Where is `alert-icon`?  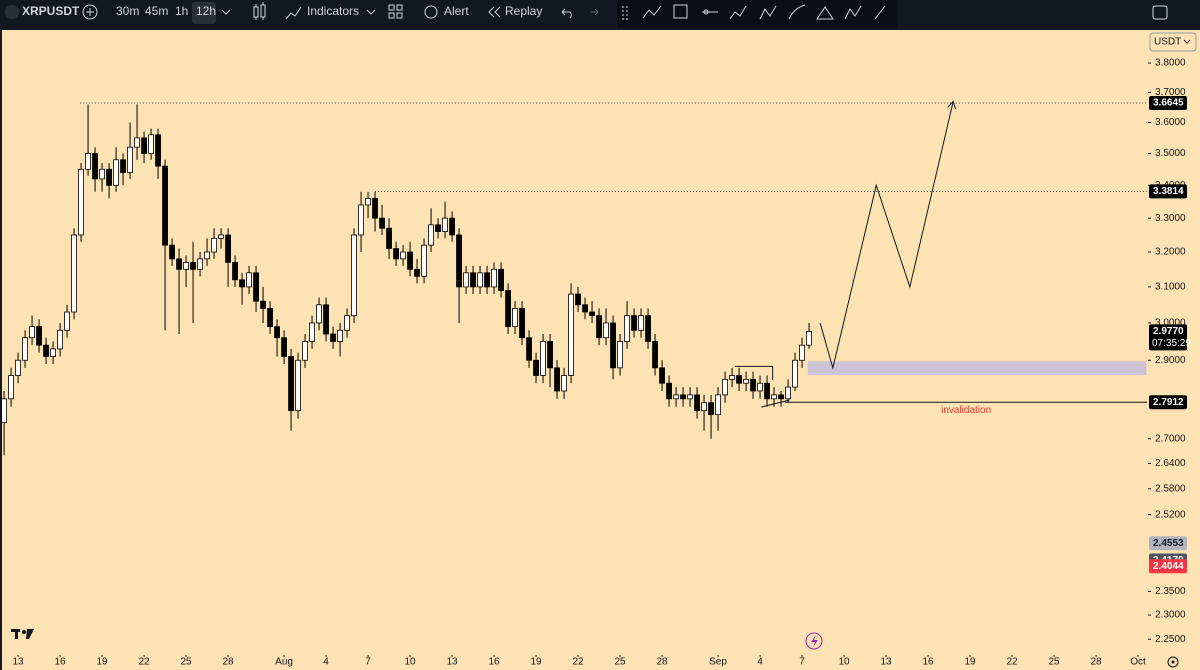
alert-icon is located at coordinates (431, 12).